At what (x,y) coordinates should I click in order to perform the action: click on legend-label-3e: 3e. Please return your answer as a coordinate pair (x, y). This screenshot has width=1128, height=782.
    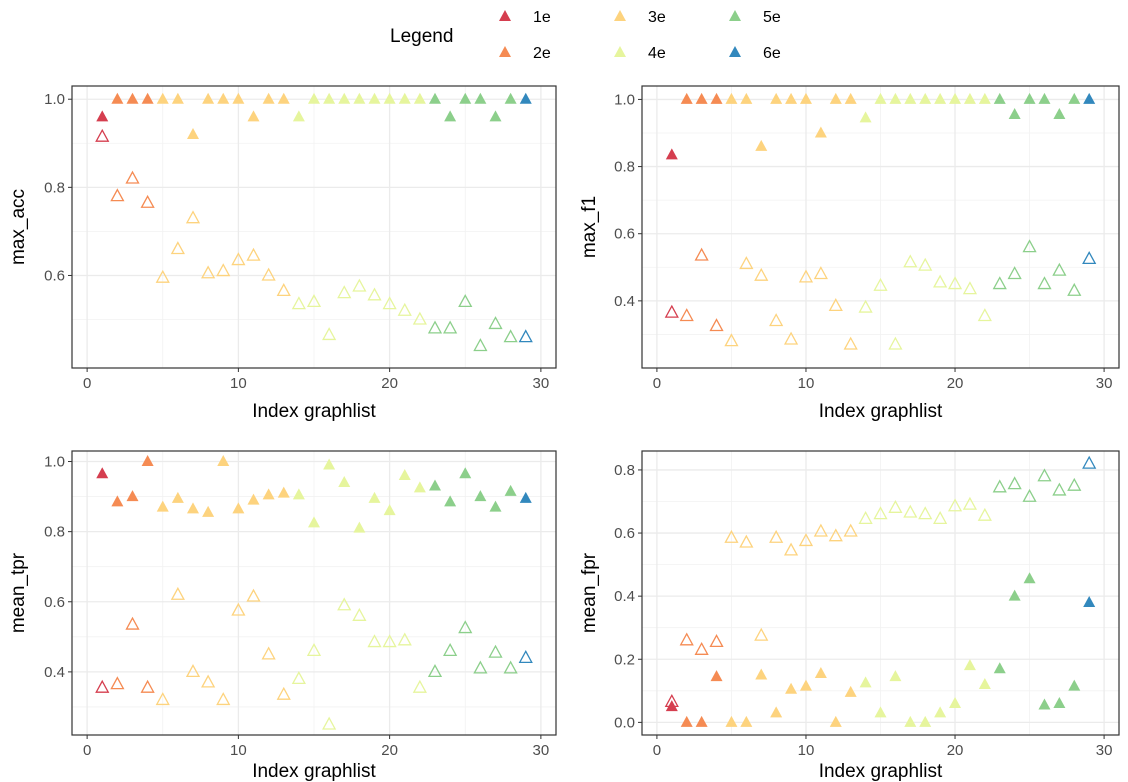
    Looking at the image, I should click on (657, 17).